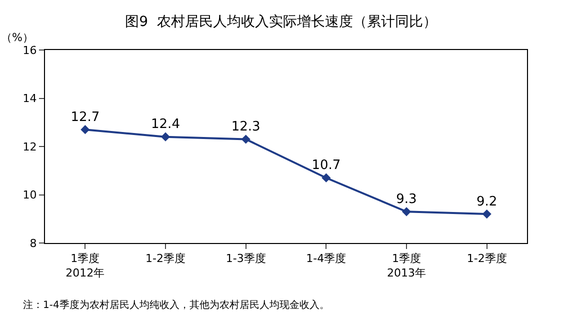 The height and width of the screenshot is (323, 562). What do you see at coordinates (29, 195) in the screenshot?
I see `y-tick-label: 10` at bounding box center [29, 195].